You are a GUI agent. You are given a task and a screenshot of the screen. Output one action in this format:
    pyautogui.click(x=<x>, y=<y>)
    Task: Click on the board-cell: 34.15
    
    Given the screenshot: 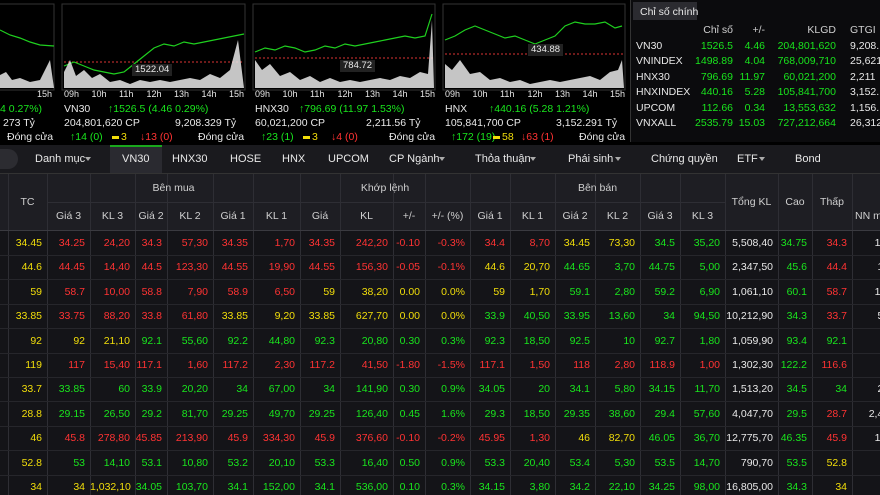 What is the action you would take?
    pyautogui.click(x=487, y=487)
    